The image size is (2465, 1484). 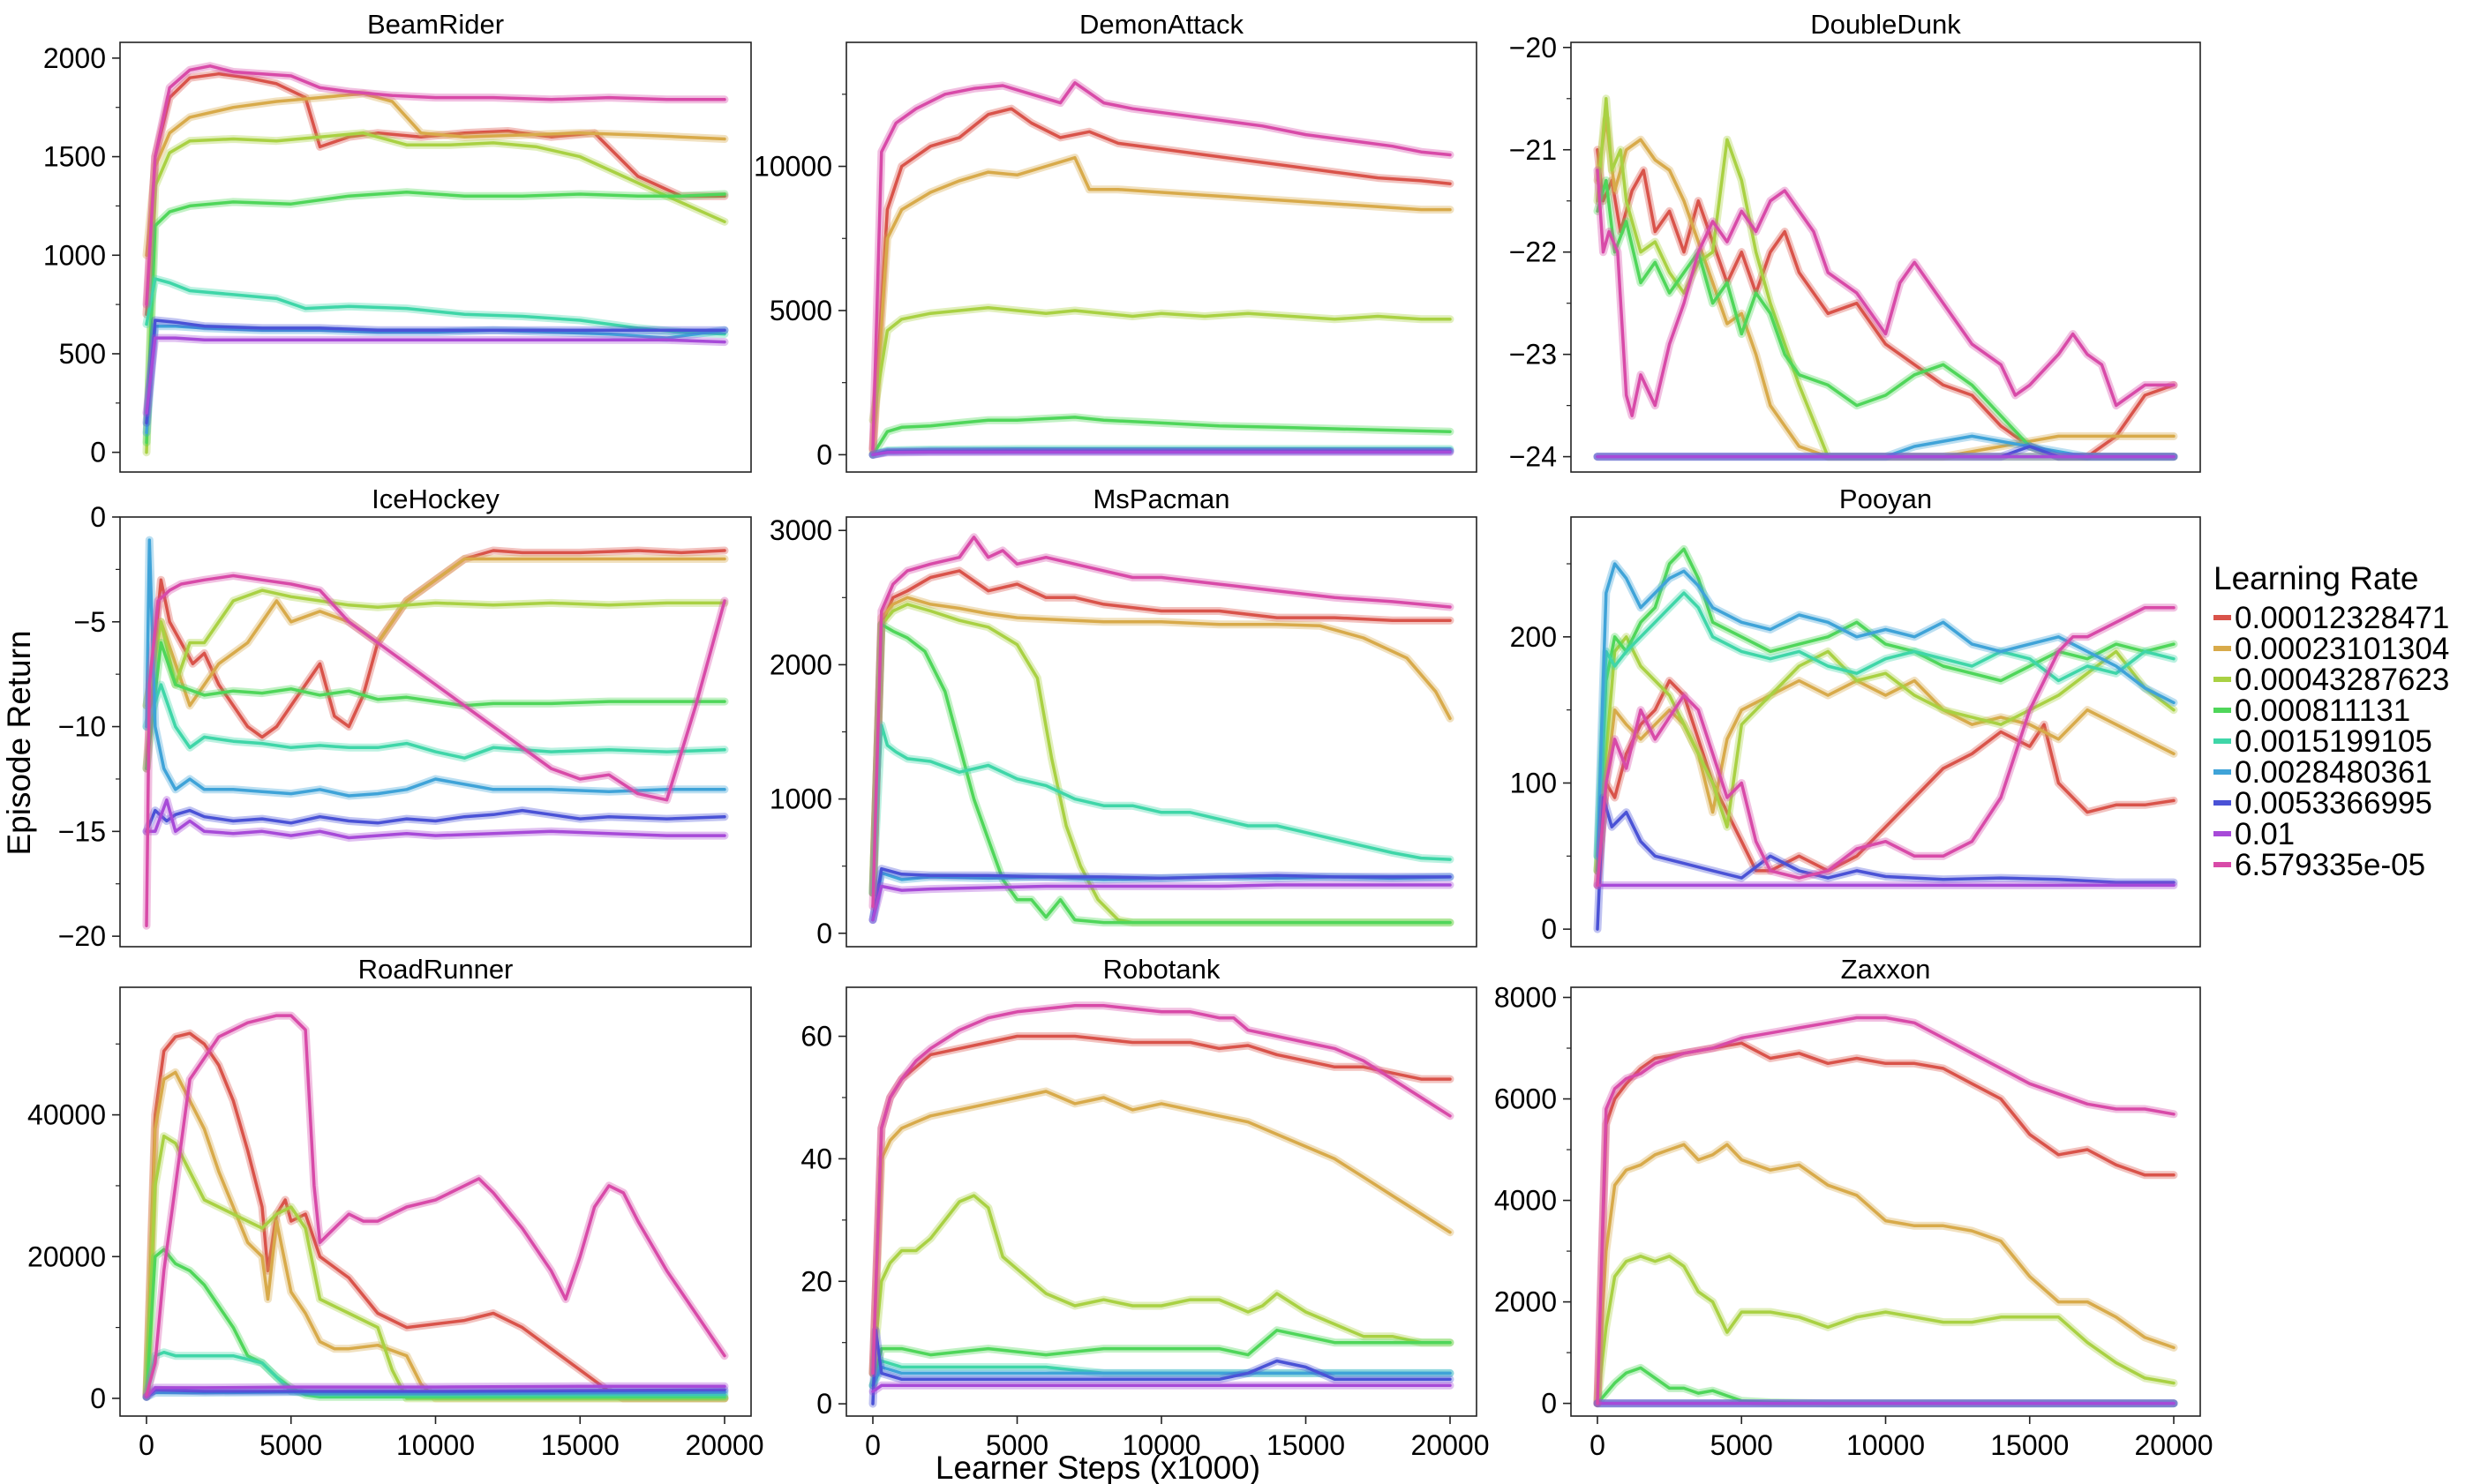 What do you see at coordinates (1533, 637) in the screenshot?
I see `y-tick-label: 200` at bounding box center [1533, 637].